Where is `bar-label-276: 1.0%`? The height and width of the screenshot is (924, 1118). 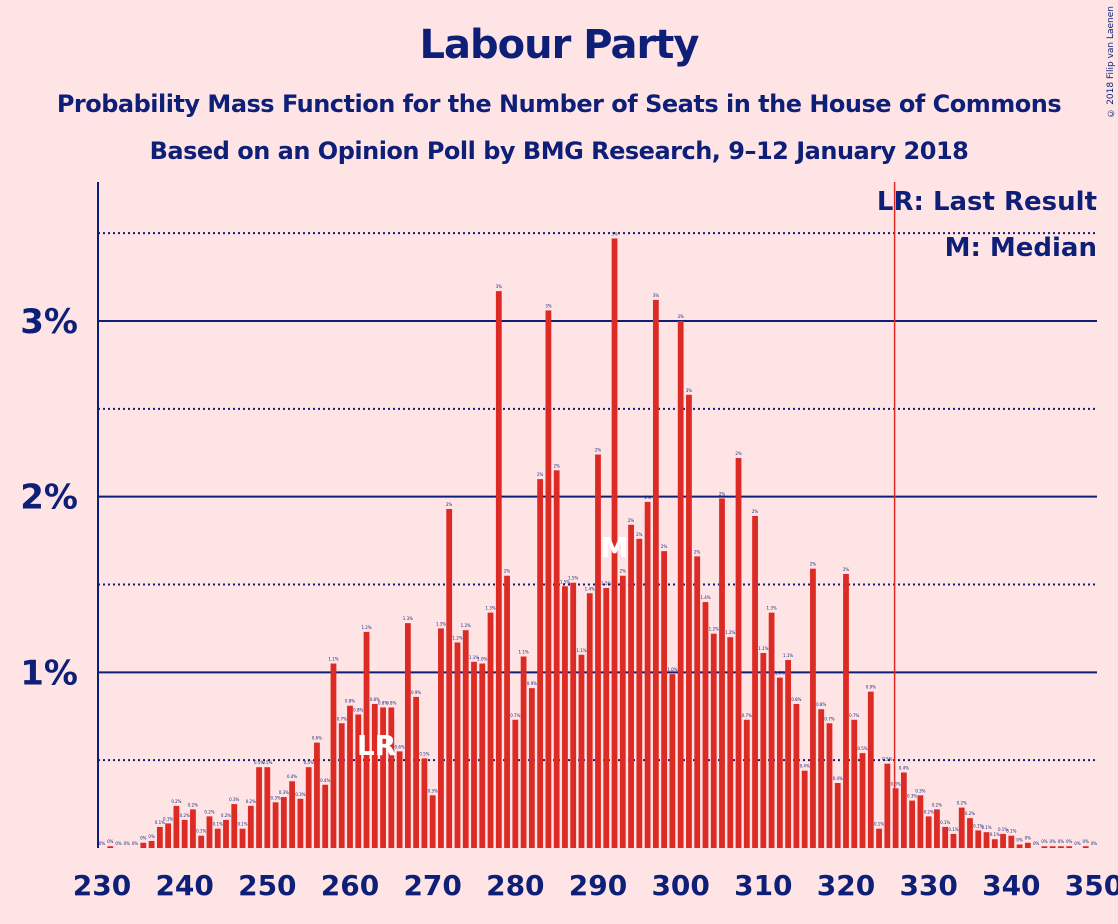
bar-label-276: 1.0% is located at coordinates (482, 659).